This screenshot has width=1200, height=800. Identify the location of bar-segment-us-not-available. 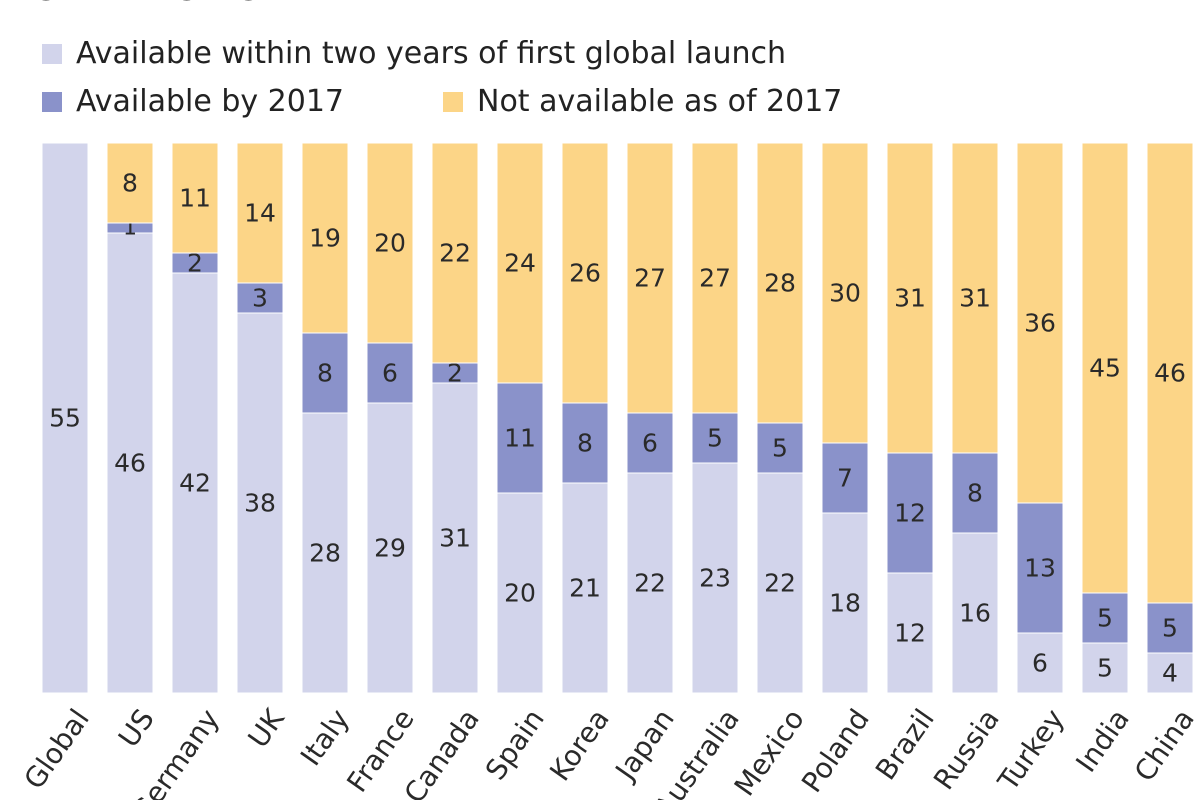
(130, 183).